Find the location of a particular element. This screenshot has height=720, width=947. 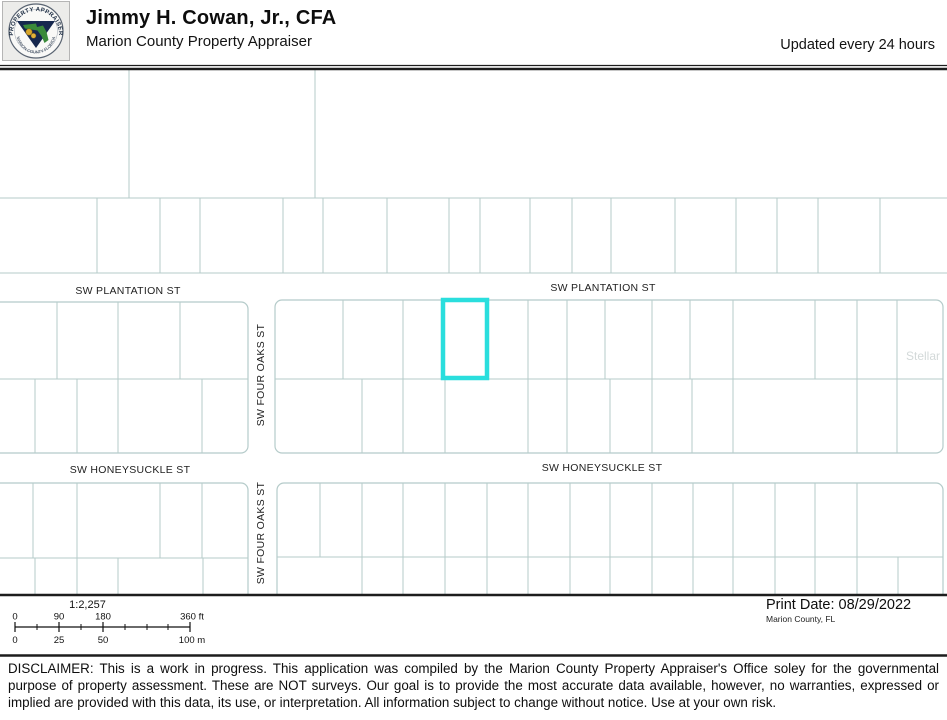

highlighted-parcel is located at coordinates (465, 339).